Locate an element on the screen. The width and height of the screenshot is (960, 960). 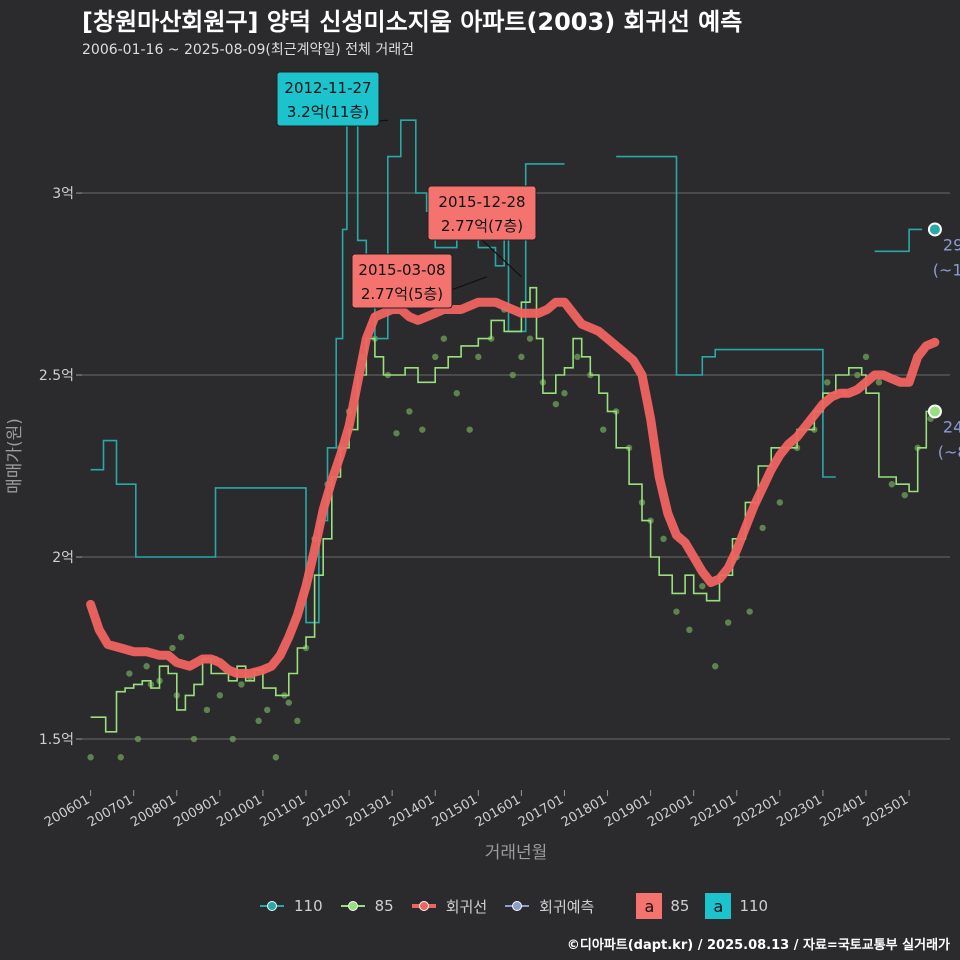
x-tick-label: 202301 is located at coordinates (799, 811).